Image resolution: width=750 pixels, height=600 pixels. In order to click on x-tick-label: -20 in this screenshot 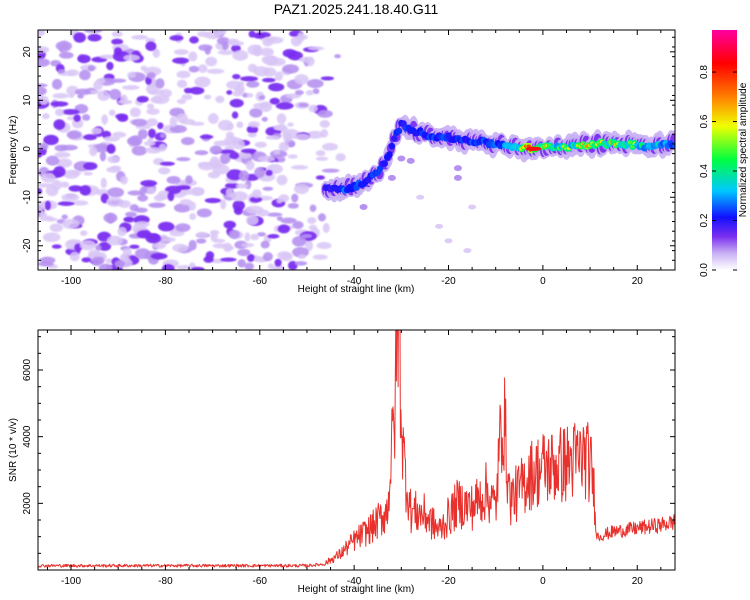, I will do `click(448, 581)`.